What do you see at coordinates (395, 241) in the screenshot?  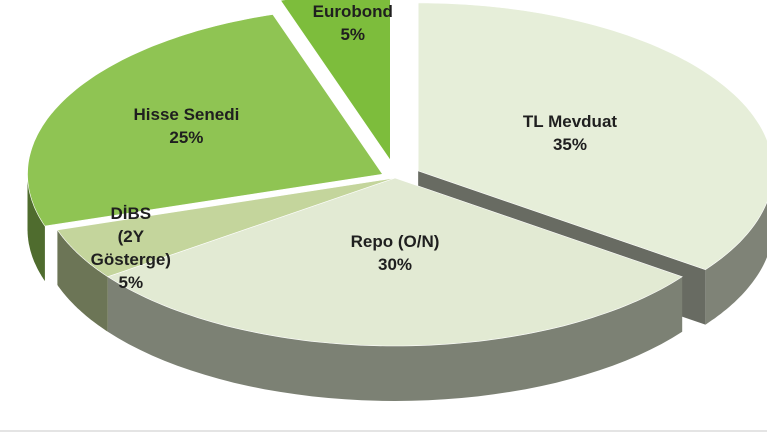 I see `slice-label-name: Repo (O/N)` at bounding box center [395, 241].